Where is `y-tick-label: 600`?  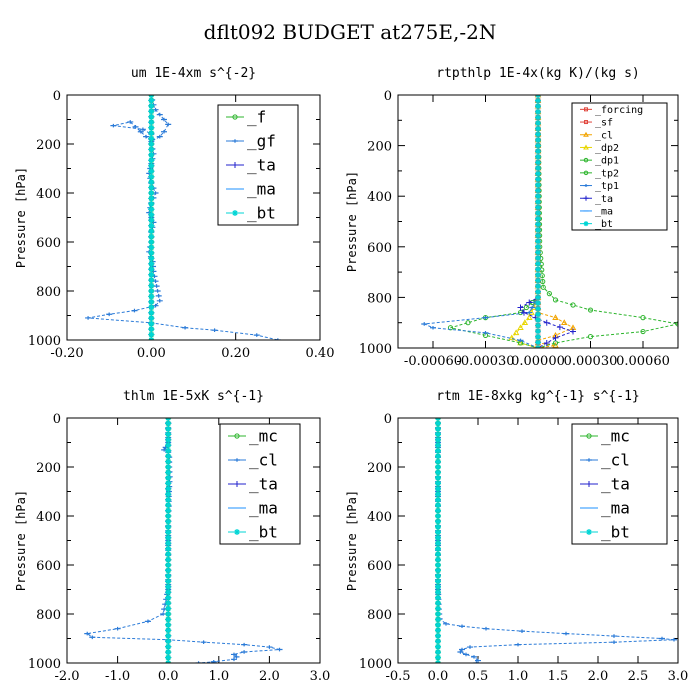 y-tick-label: 600 is located at coordinates (379, 248).